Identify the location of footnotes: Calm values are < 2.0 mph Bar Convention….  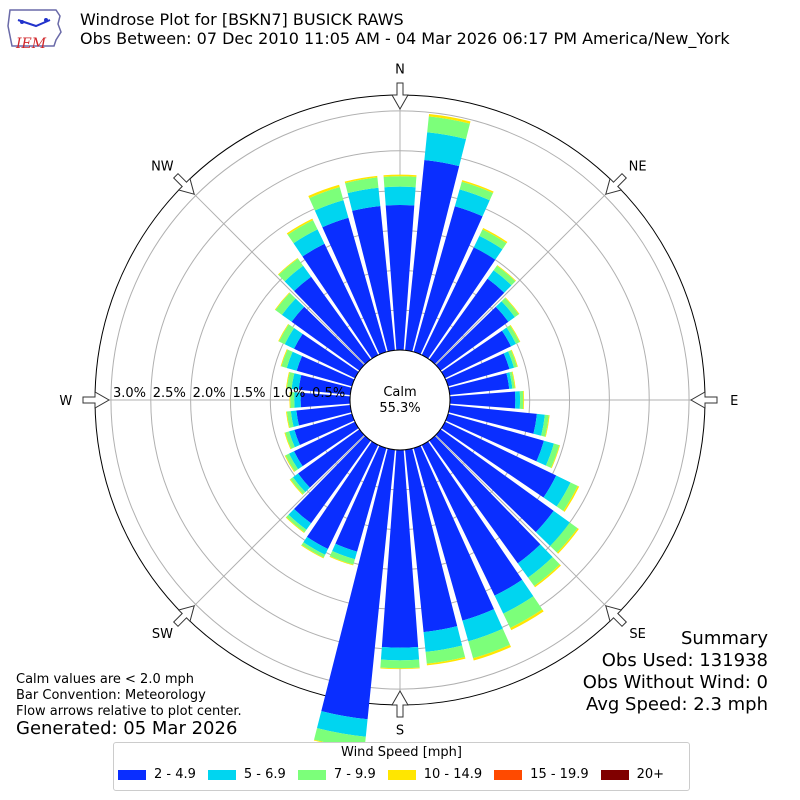
(129, 696).